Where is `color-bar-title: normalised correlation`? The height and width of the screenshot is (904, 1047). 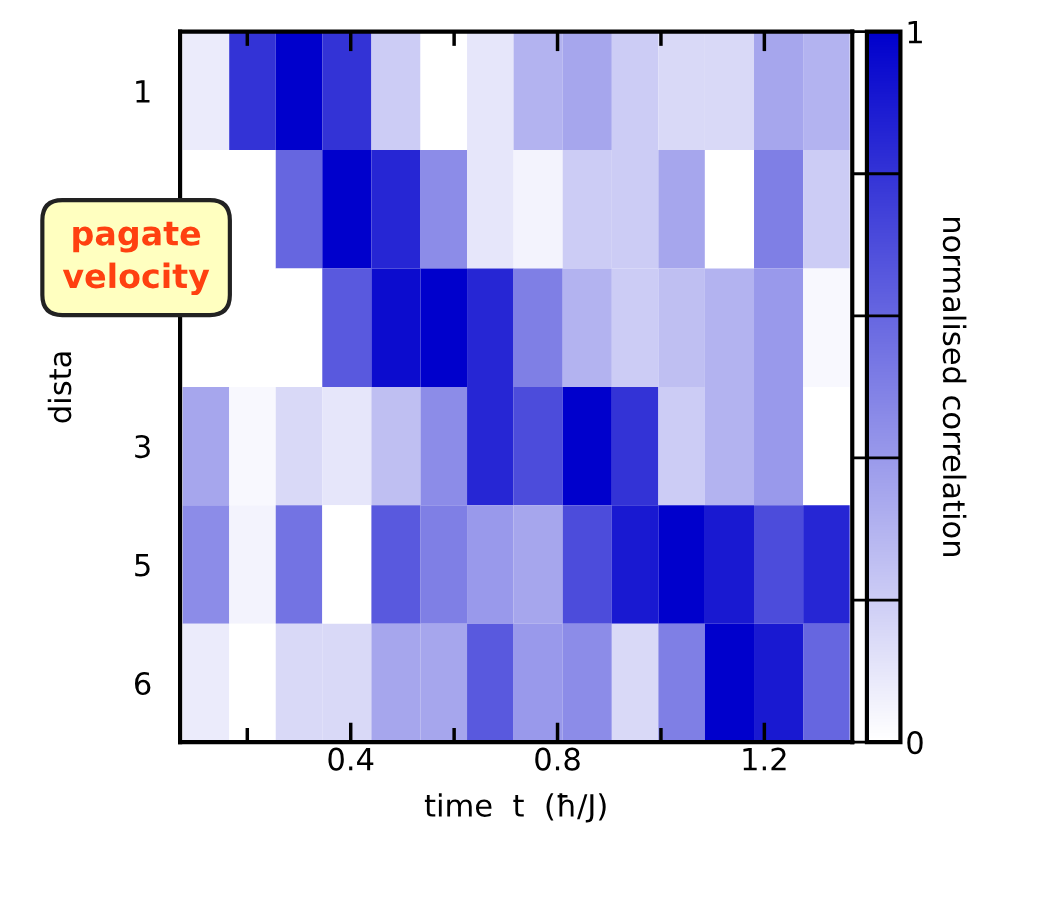 color-bar-title: normalised correlation is located at coordinates (954, 387).